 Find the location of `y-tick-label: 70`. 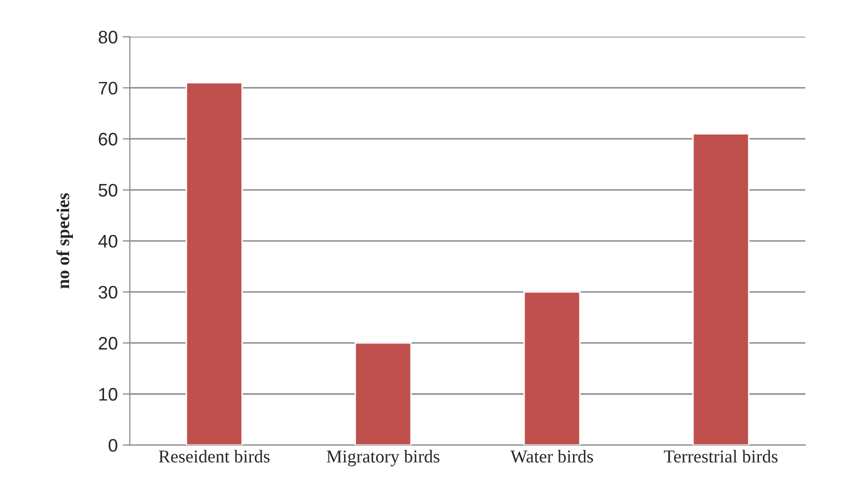

y-tick-label: 70 is located at coordinates (108, 88).